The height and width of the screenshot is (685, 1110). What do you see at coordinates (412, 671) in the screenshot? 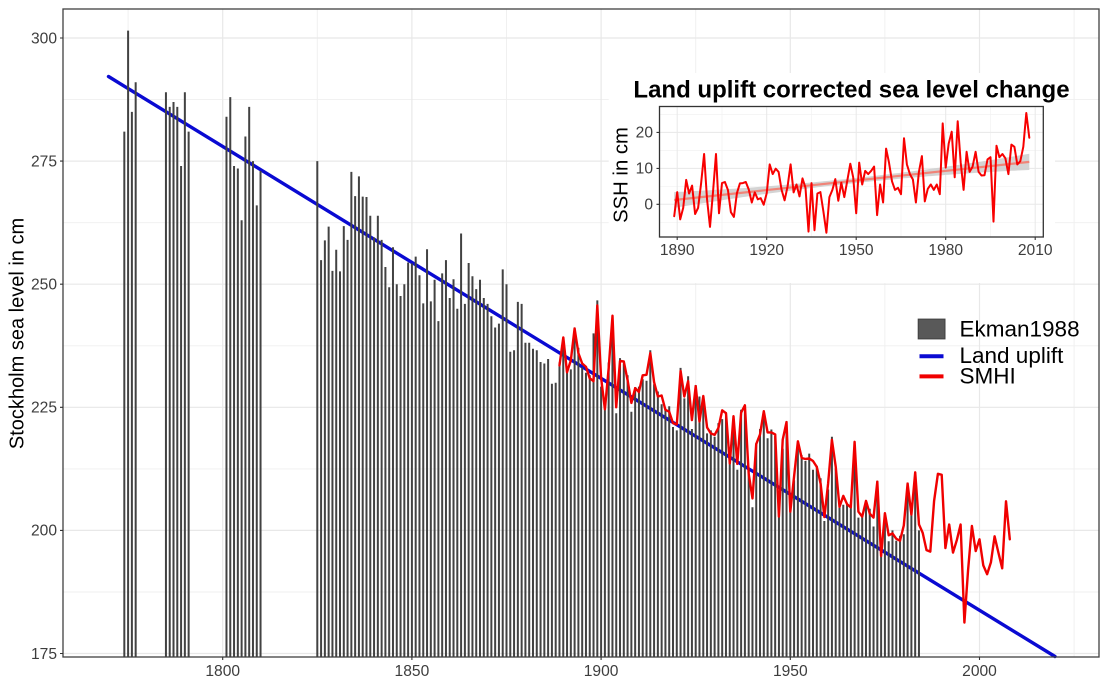
I see `svg-text: 1850` at bounding box center [412, 671].